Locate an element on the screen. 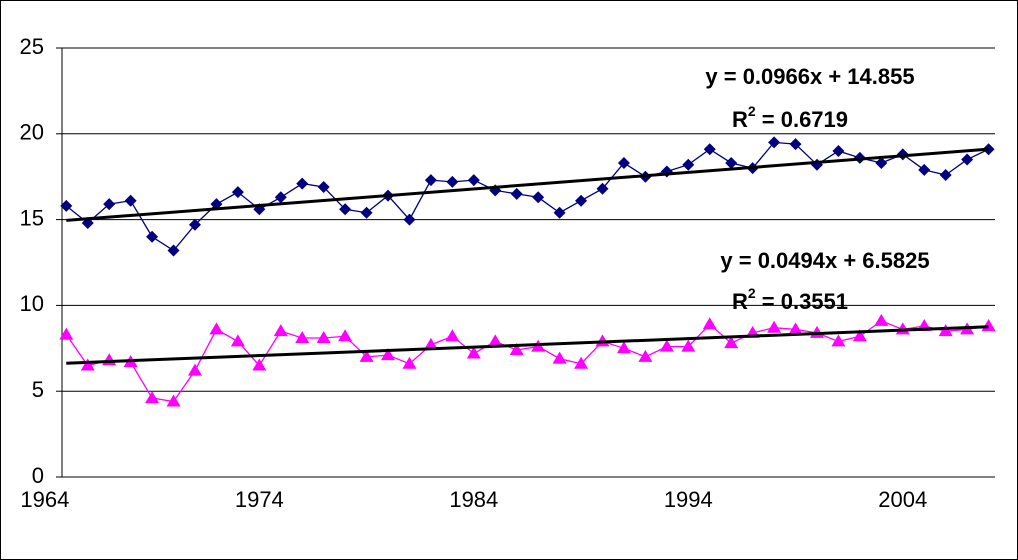  trendline-equation: y = 0.0494x + 6.5825 is located at coordinates (824, 260).